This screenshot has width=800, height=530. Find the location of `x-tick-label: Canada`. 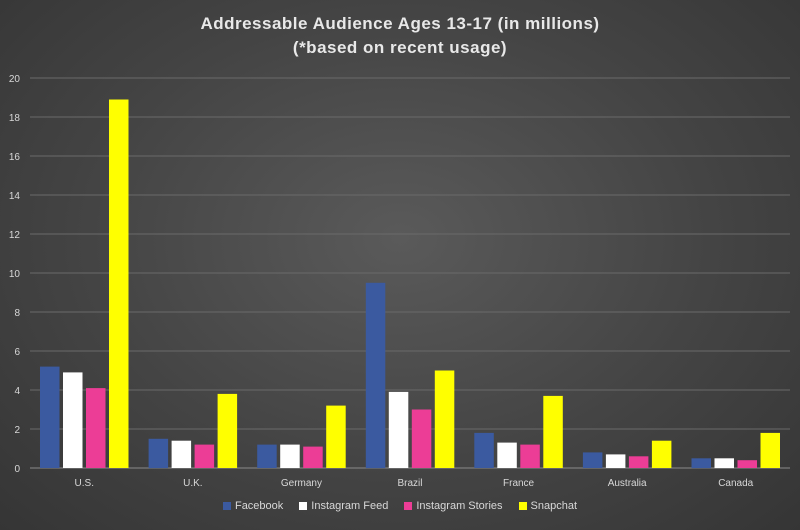

x-tick-label: Canada is located at coordinates (735, 483).